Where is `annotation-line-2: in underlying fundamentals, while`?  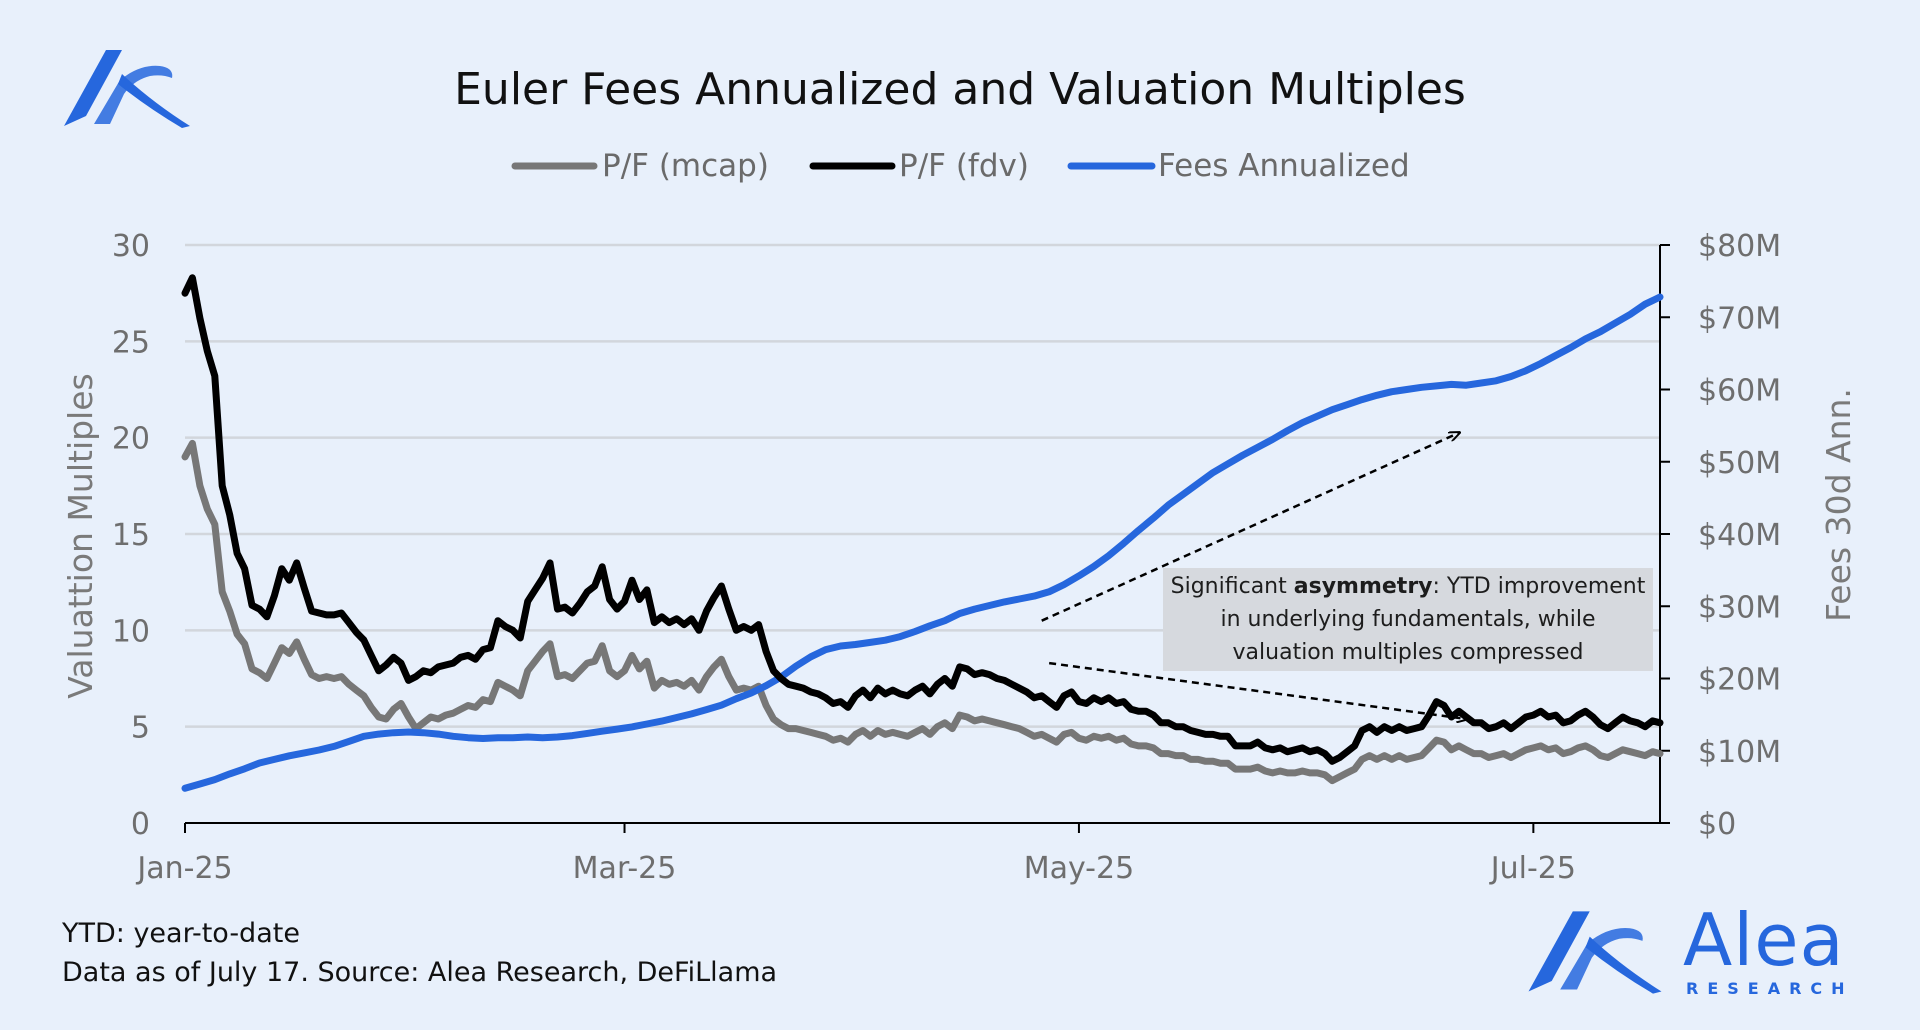 annotation-line-2: in underlying fundamentals, while is located at coordinates (1408, 619).